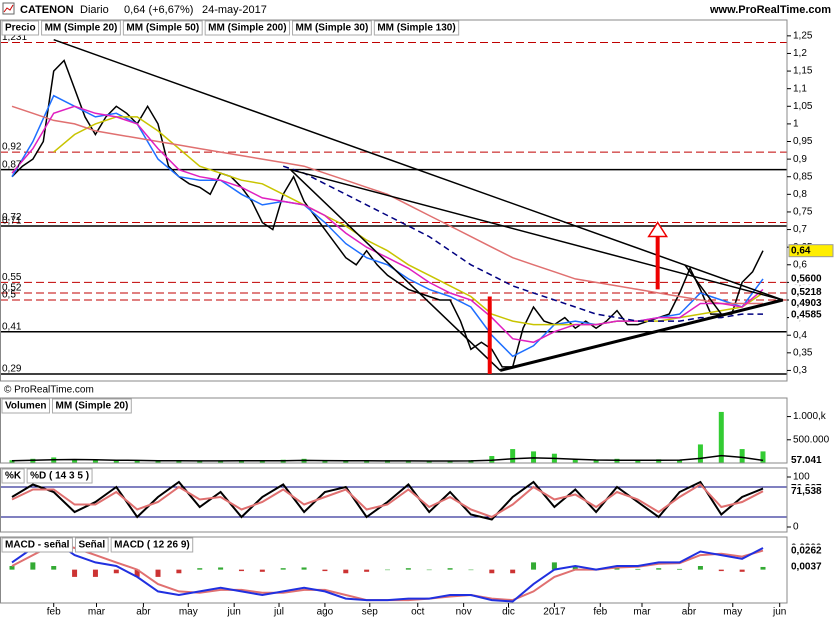 Image resolution: width=835 pixels, height=620 pixels. What do you see at coordinates (325, 612) in the screenshot?
I see `x-tick-label: ago` at bounding box center [325, 612].